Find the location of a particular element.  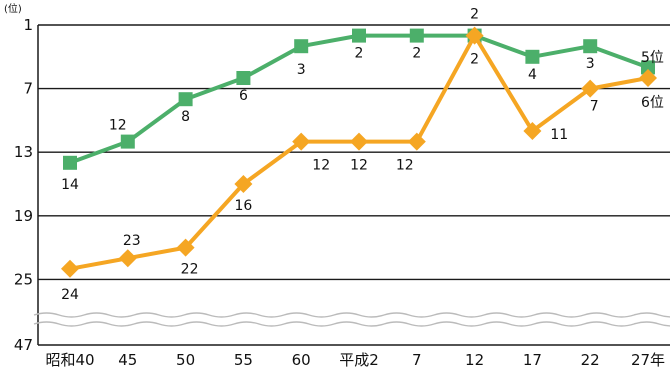

series-2-data-label: 2 is located at coordinates (474, 60).